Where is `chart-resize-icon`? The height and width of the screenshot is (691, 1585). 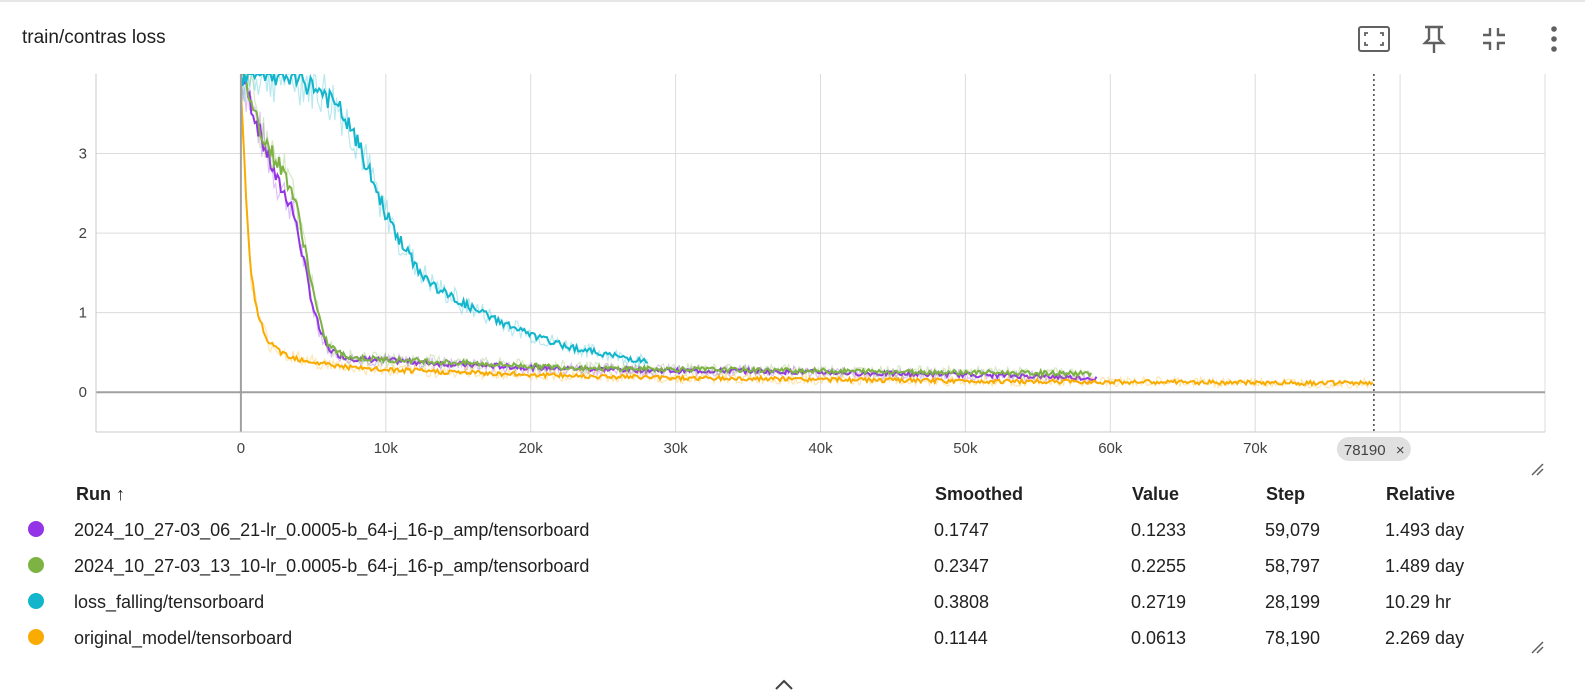
chart-resize-icon is located at coordinates (1537, 469).